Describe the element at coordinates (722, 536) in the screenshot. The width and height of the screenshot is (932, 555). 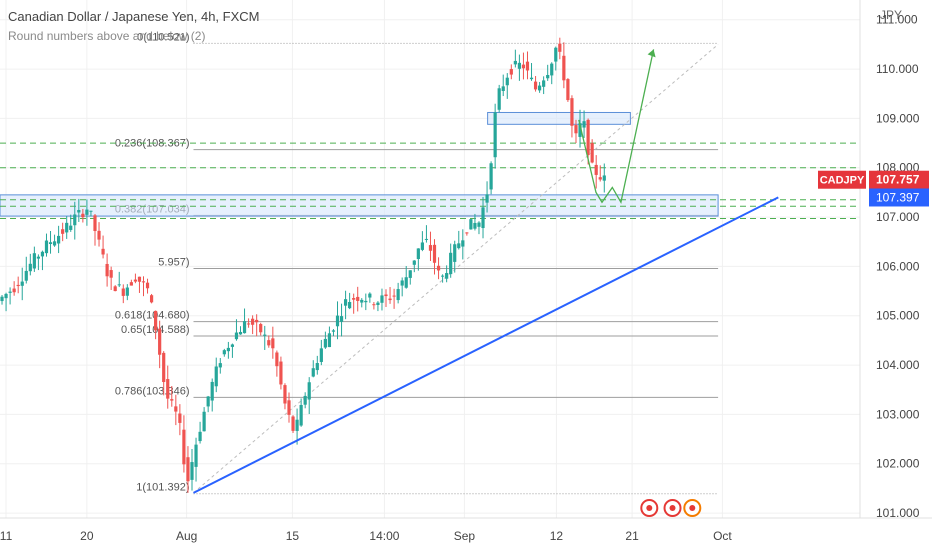
I see `time-tick-label: Oct` at that location.